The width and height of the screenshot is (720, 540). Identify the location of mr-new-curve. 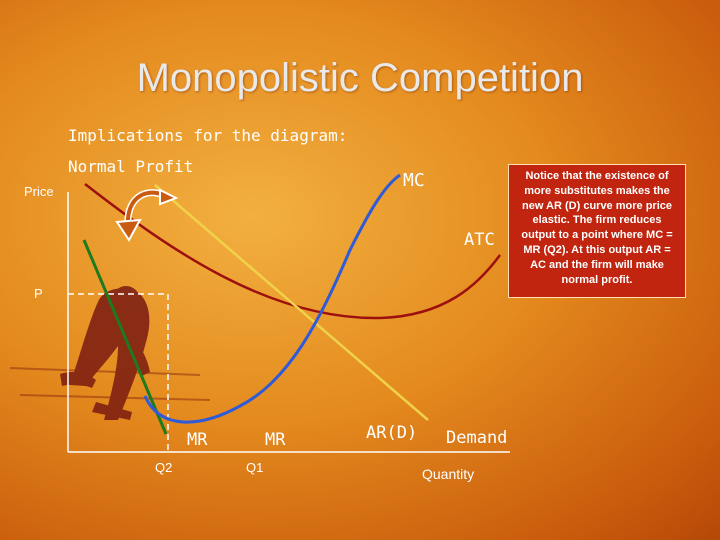
(125, 337).